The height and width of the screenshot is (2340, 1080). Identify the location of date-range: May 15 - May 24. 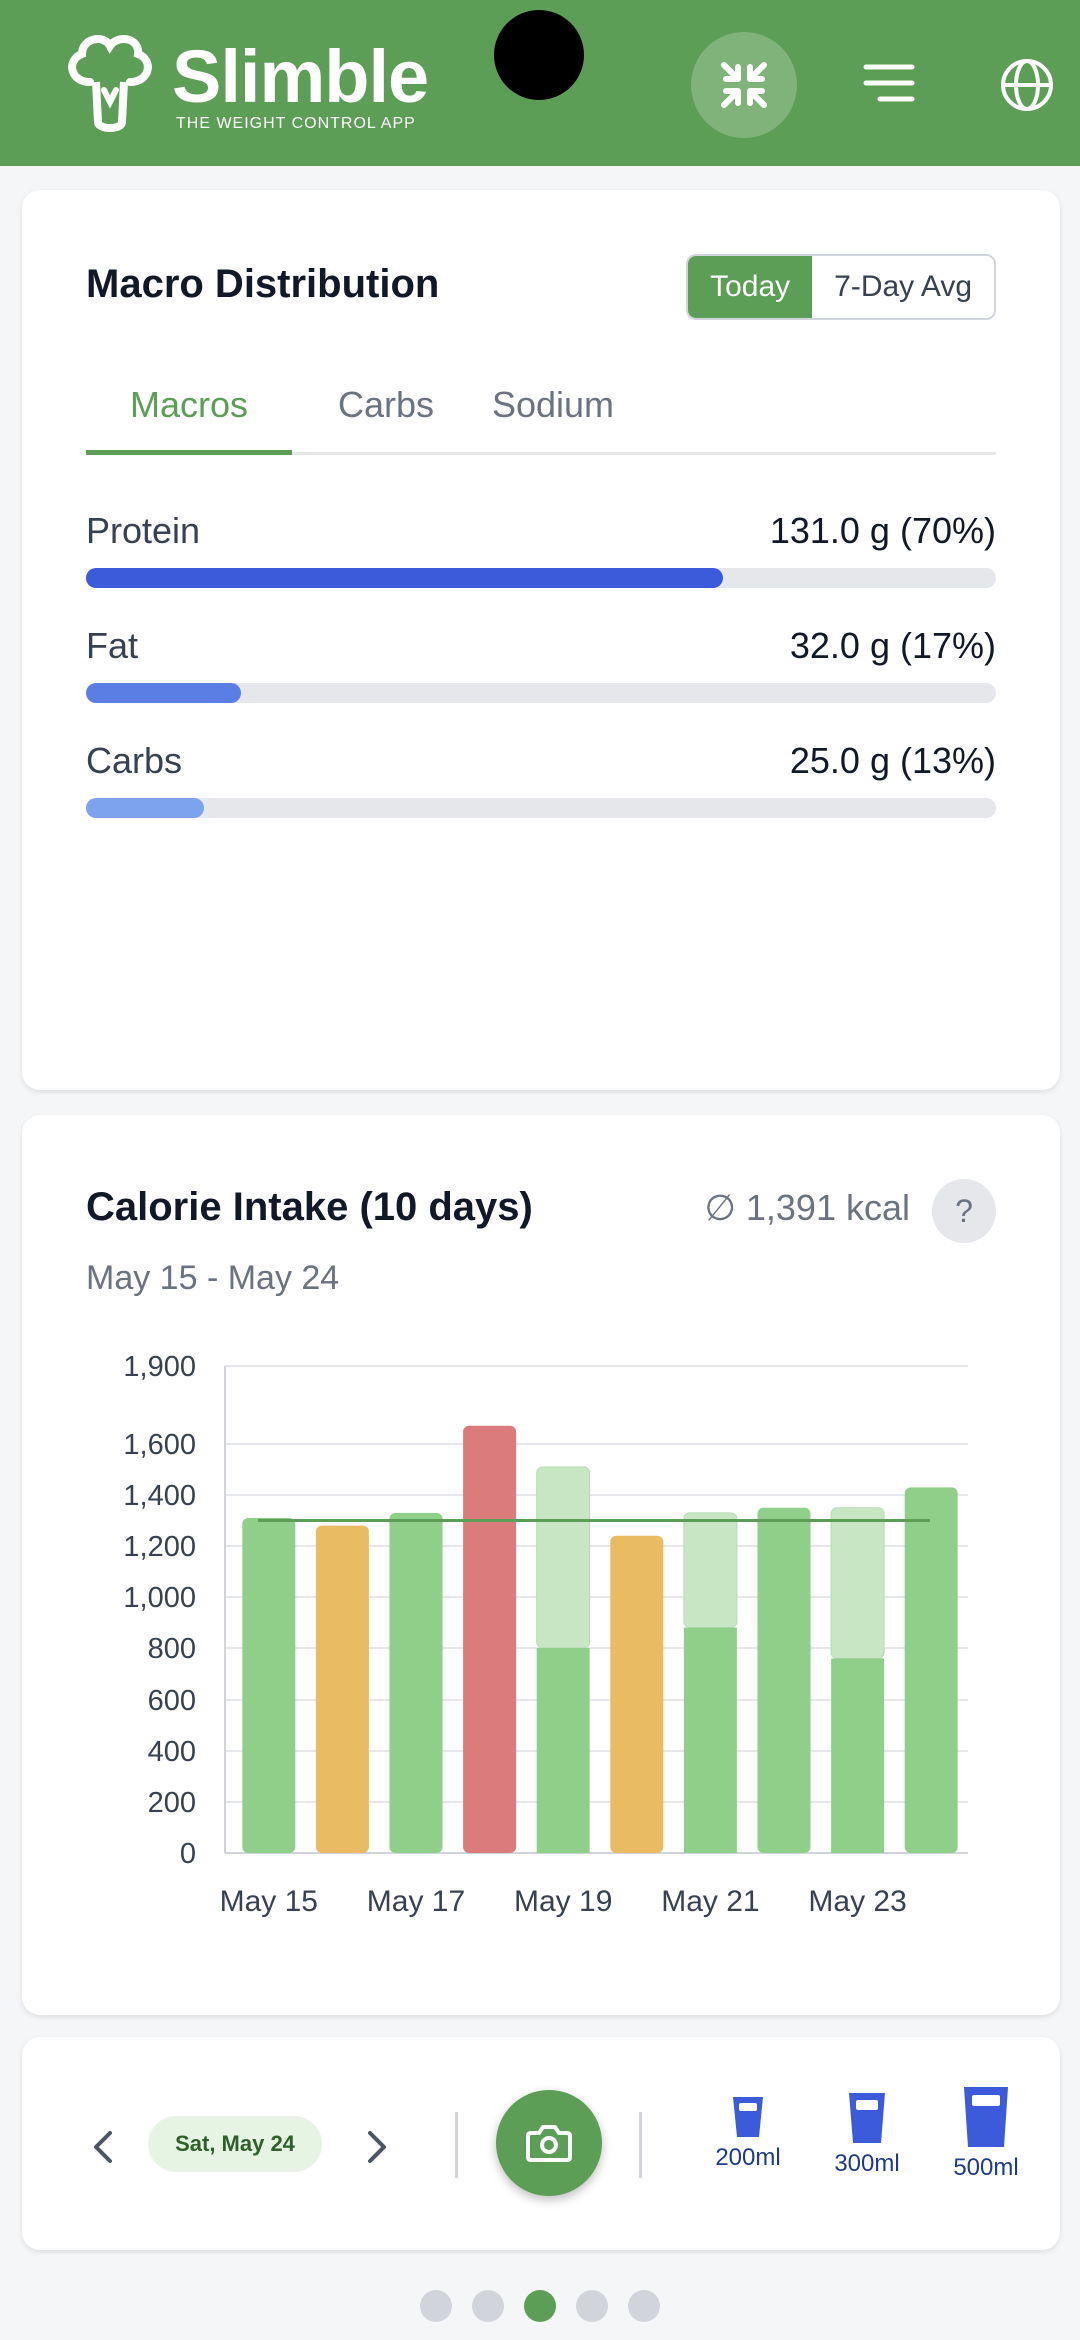
(213, 1278).